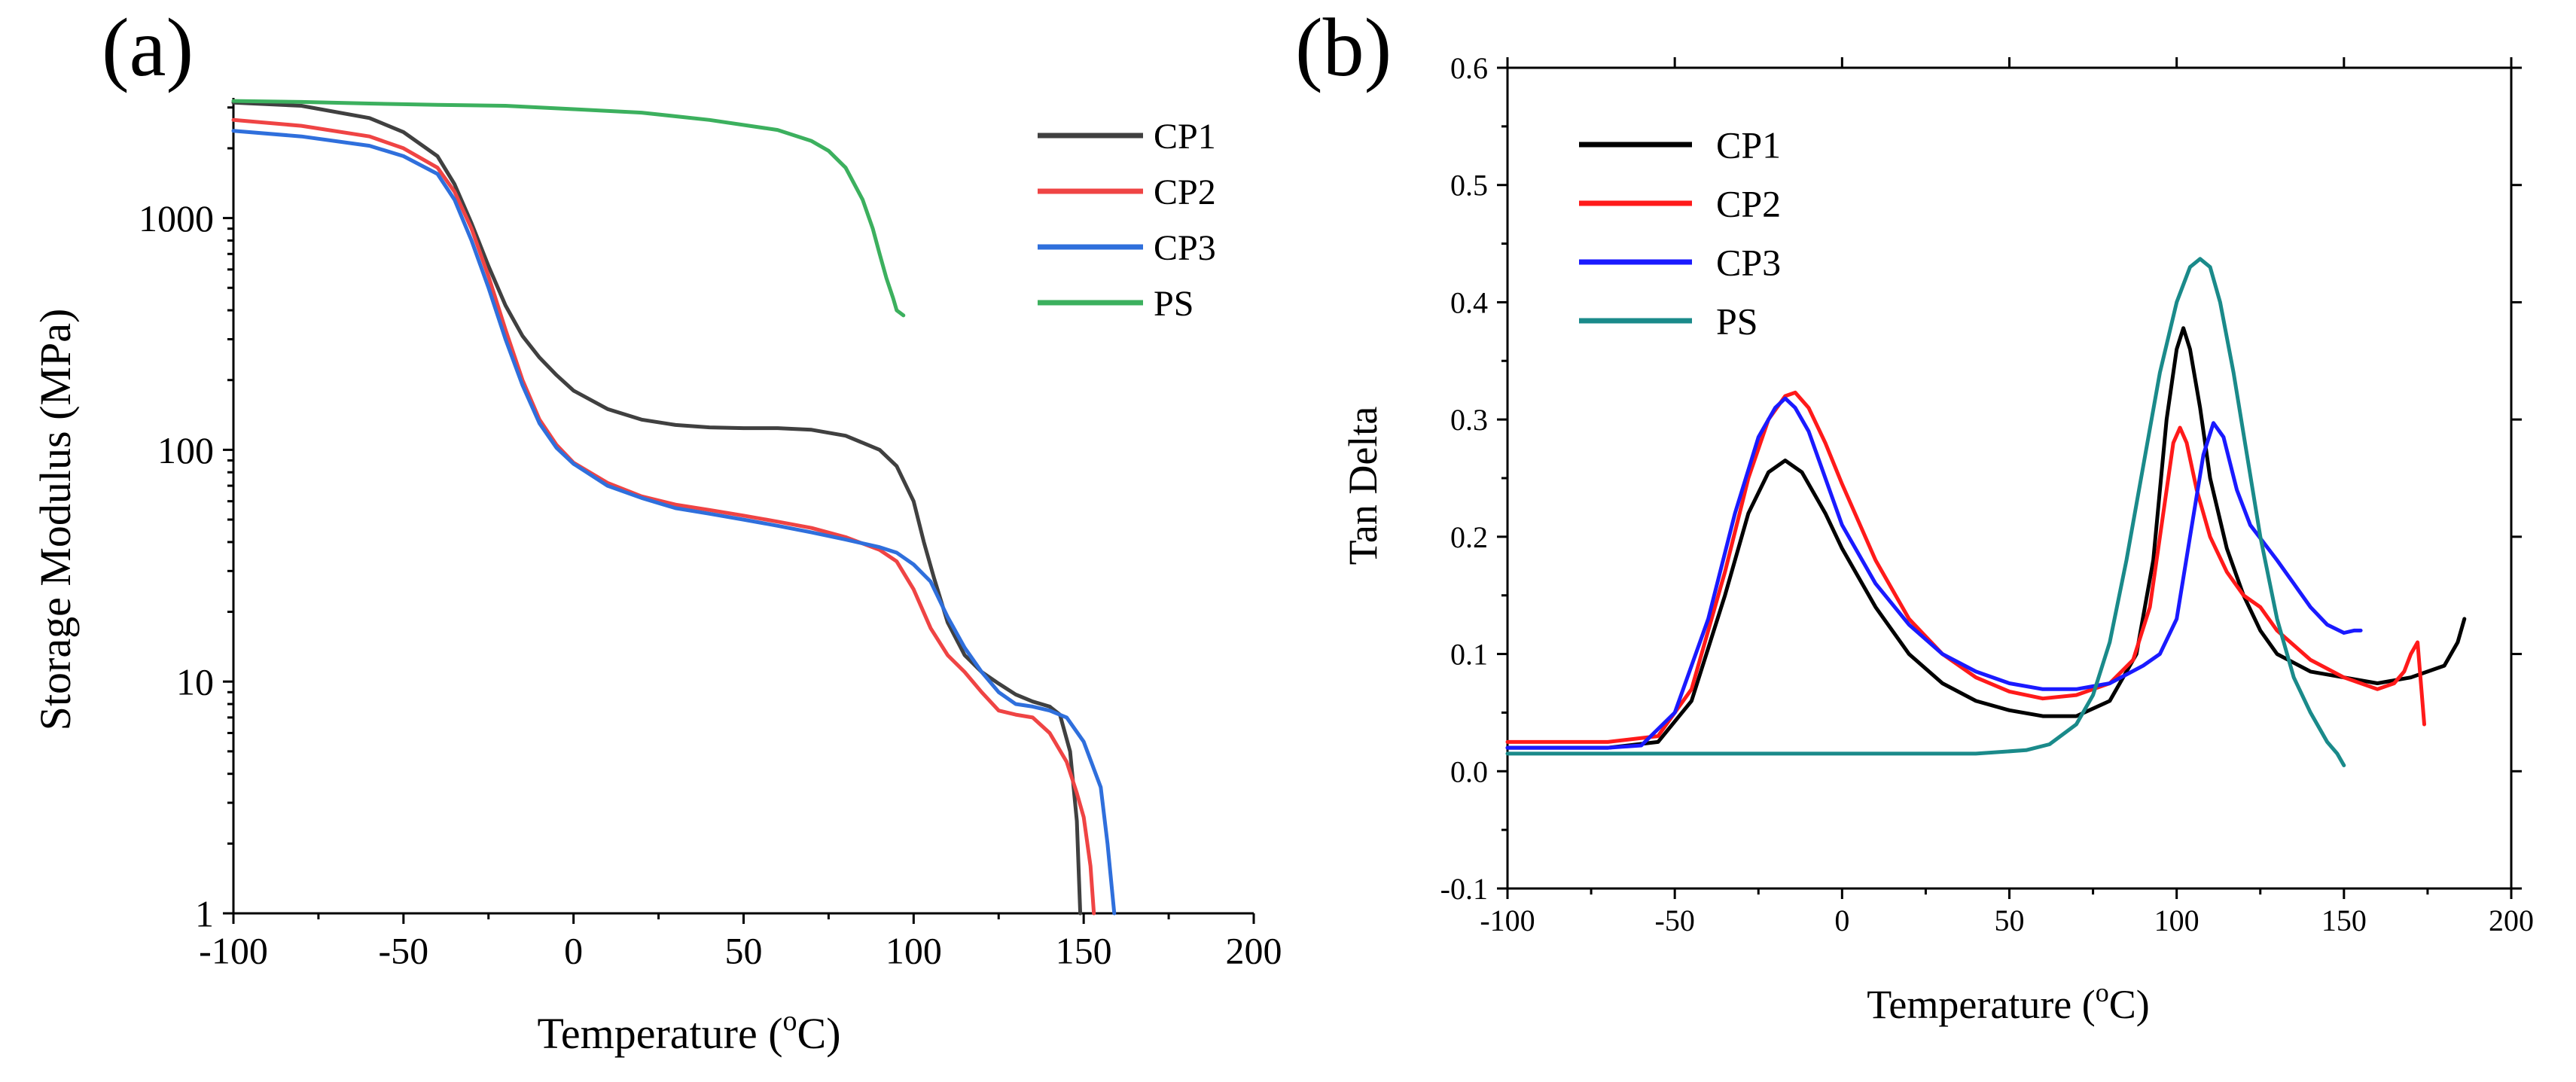 Image resolution: width=2576 pixels, height=1082 pixels. Describe the element at coordinates (1469, 420) in the screenshot. I see `panel-b-y-tick-label: 0.3` at that location.